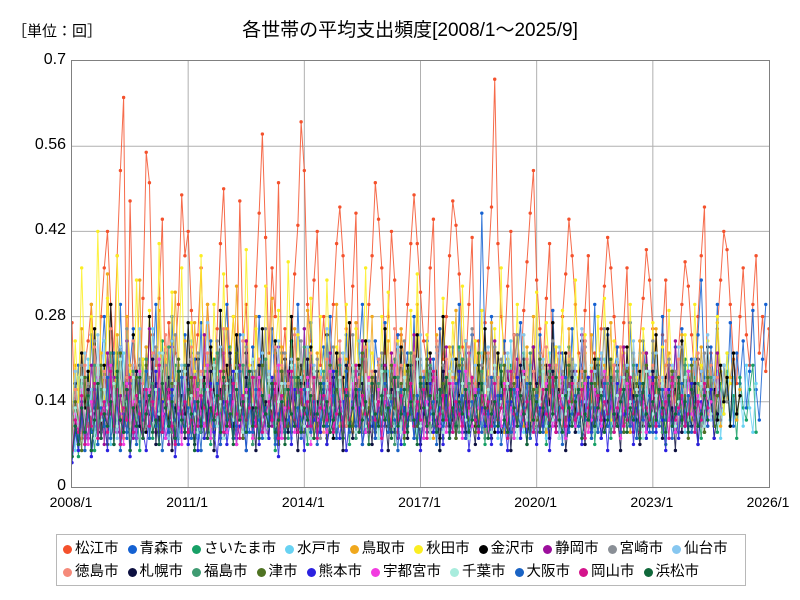  I want to click on legend-item-浜松市: 浜松市, so click(671, 572).